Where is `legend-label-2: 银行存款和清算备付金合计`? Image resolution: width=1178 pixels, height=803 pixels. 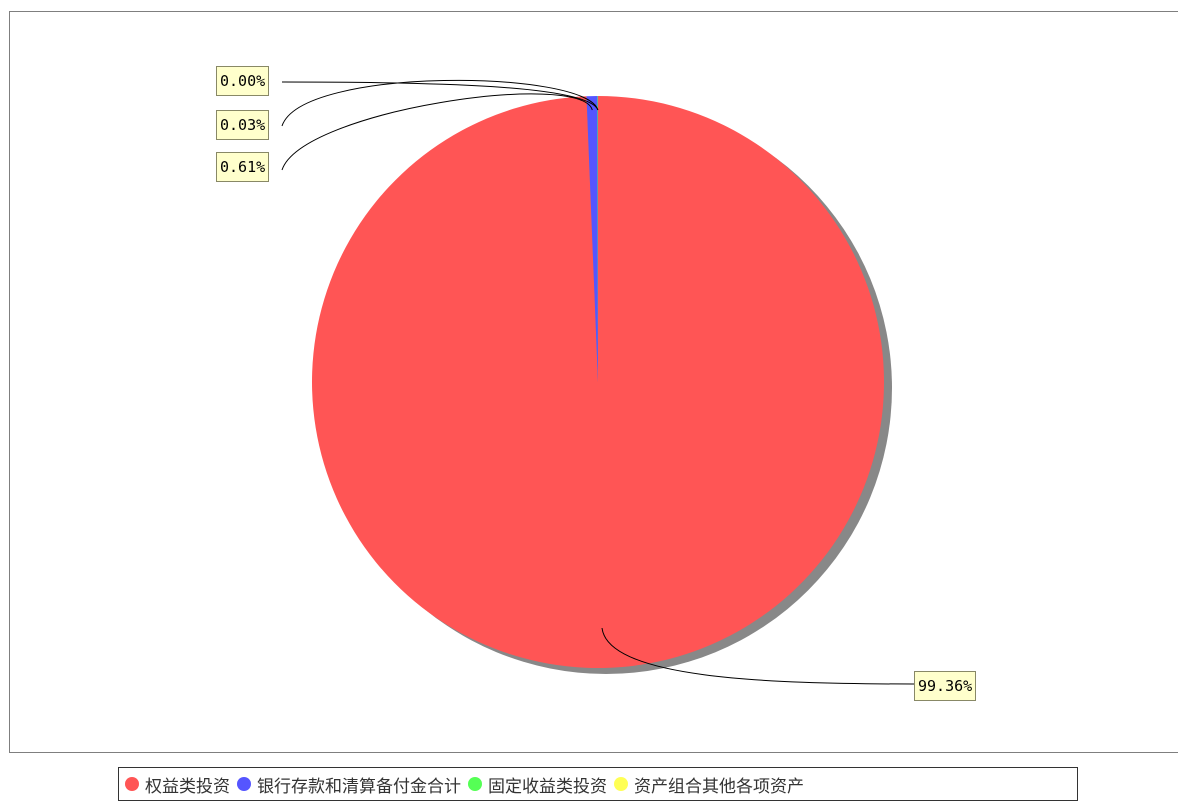
legend-label-2: 银行存款和清算备付金合计 is located at coordinates (359, 786).